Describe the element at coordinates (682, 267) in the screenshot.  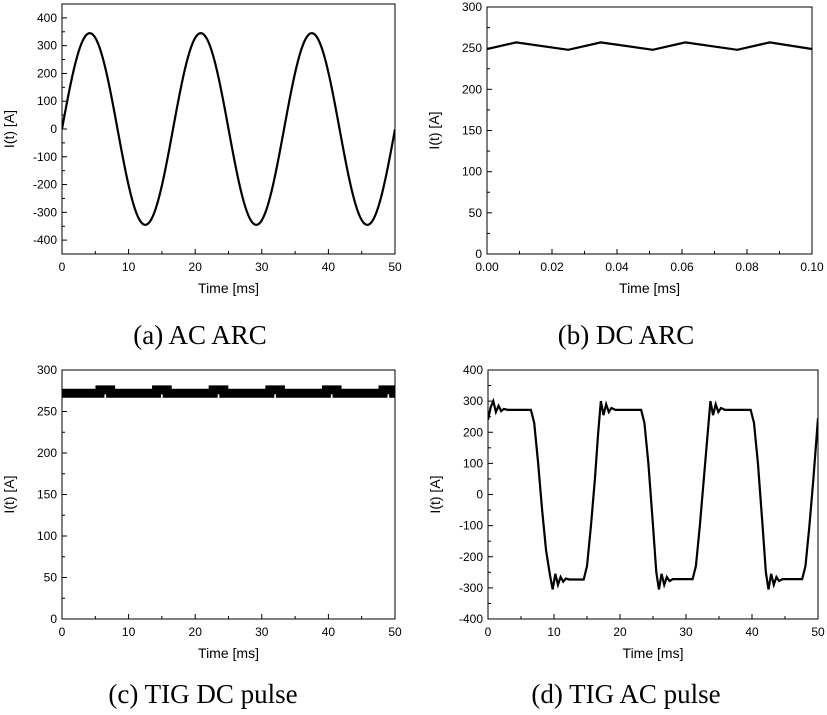
I see `x-tick-label: 0.06` at that location.